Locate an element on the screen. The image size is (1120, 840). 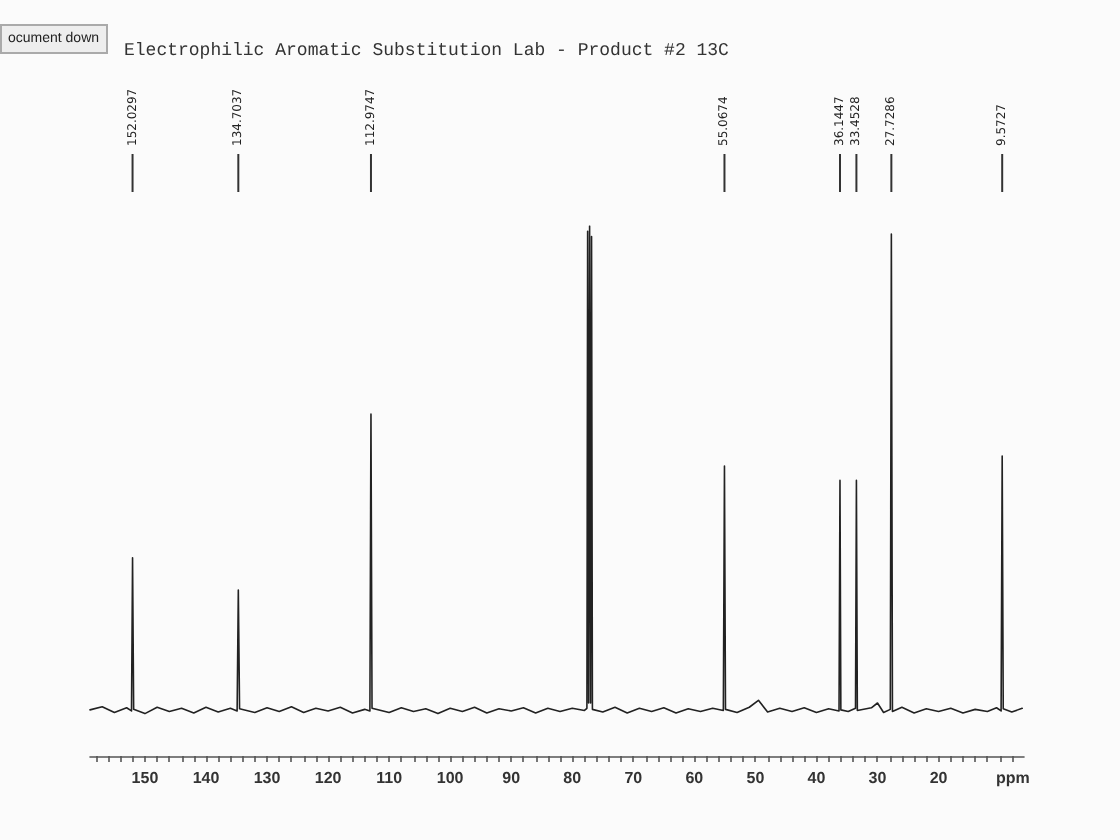
x-tick-label: 70 is located at coordinates (634, 778).